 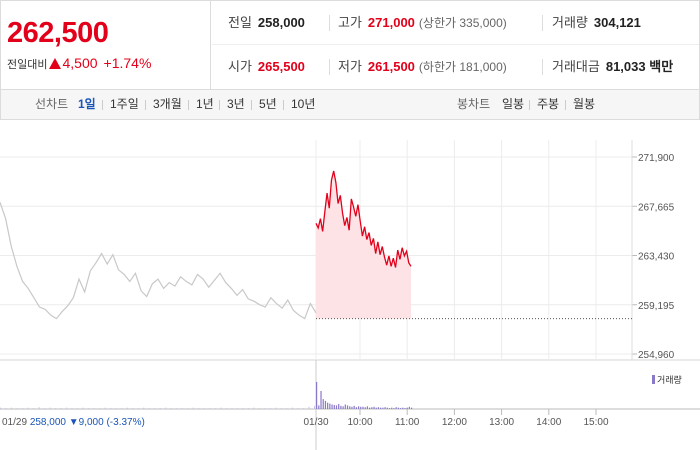 I want to click on candle-weekly: 주봉, so click(x=548, y=104).